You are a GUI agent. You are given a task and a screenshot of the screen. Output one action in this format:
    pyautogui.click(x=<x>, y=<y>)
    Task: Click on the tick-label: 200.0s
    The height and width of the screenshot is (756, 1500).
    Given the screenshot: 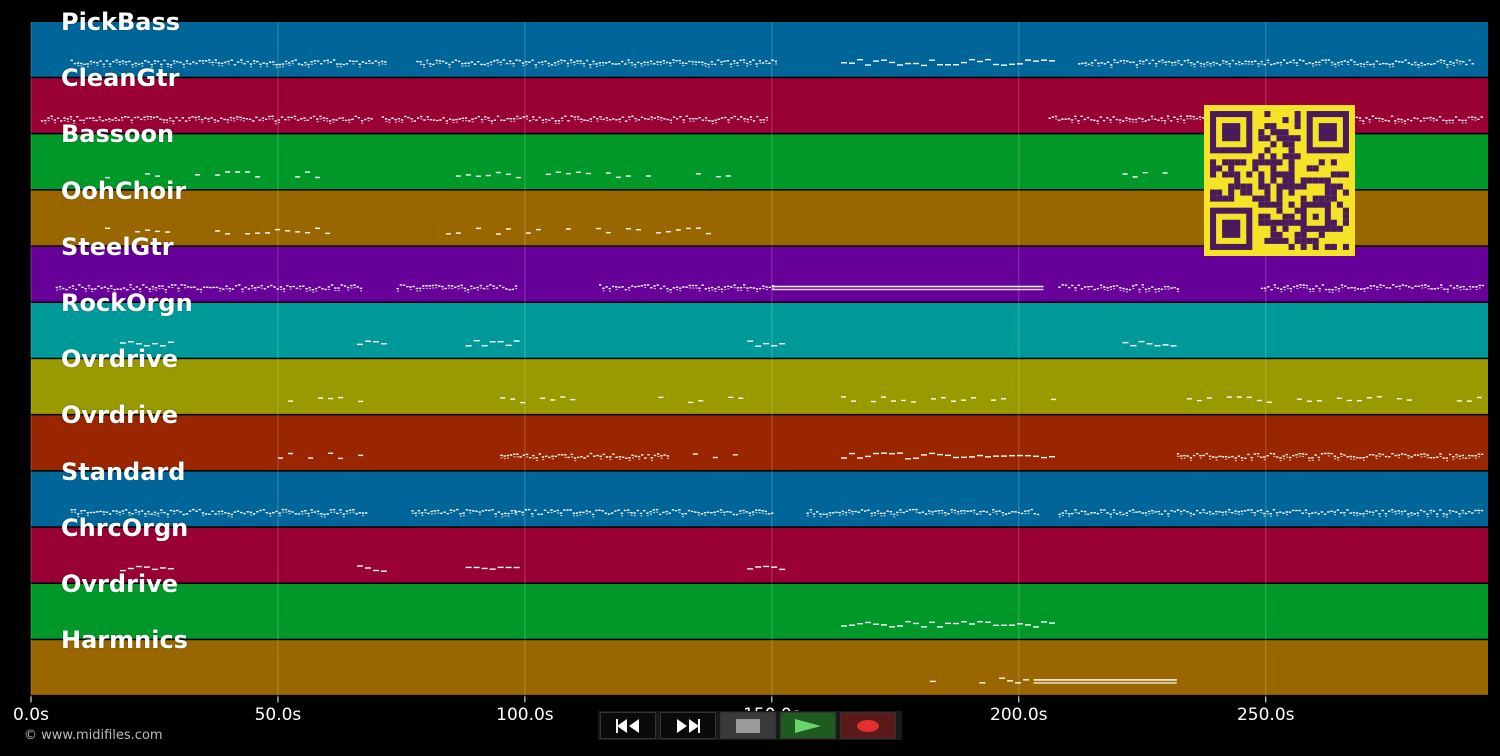 What is the action you would take?
    pyautogui.click(x=1019, y=715)
    